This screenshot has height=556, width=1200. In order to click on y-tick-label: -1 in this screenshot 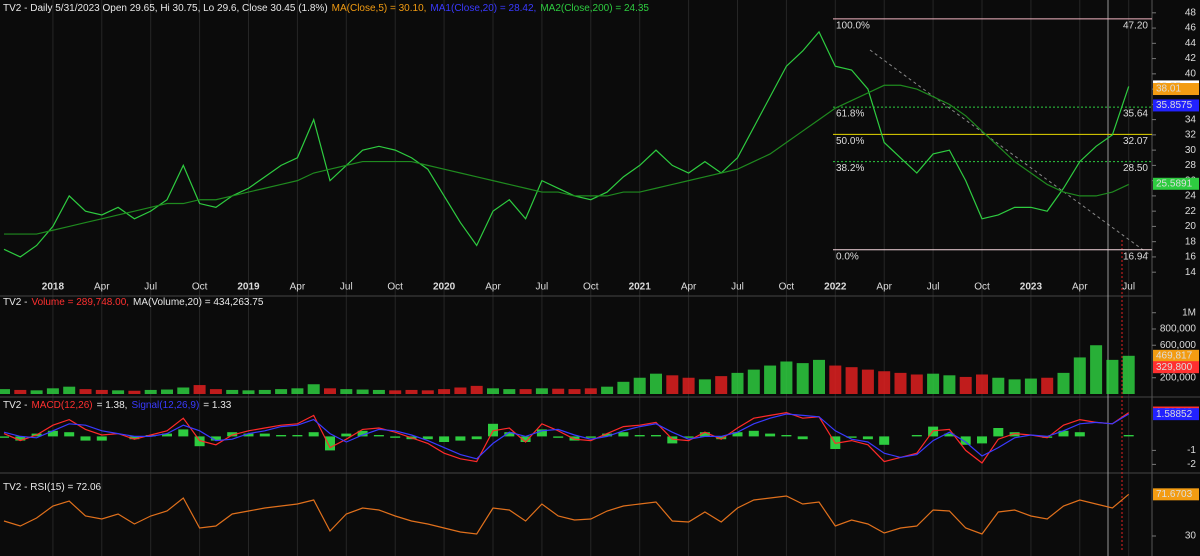, I will do `click(1191, 450)`.